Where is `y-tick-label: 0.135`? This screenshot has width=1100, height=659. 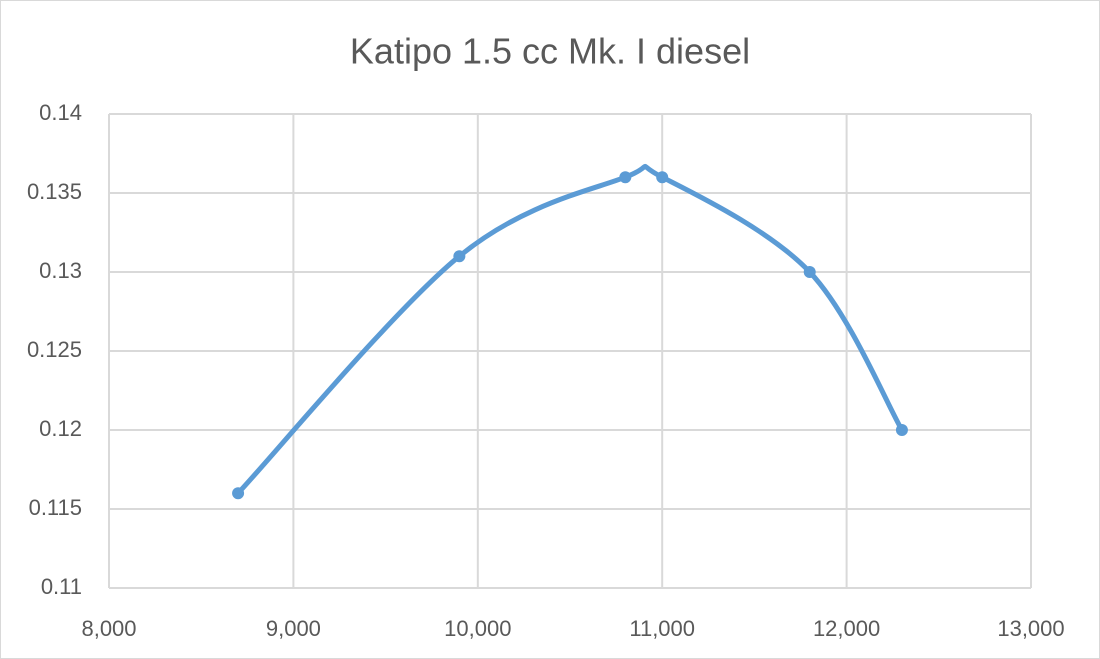
y-tick-label: 0.135 is located at coordinates (54, 191).